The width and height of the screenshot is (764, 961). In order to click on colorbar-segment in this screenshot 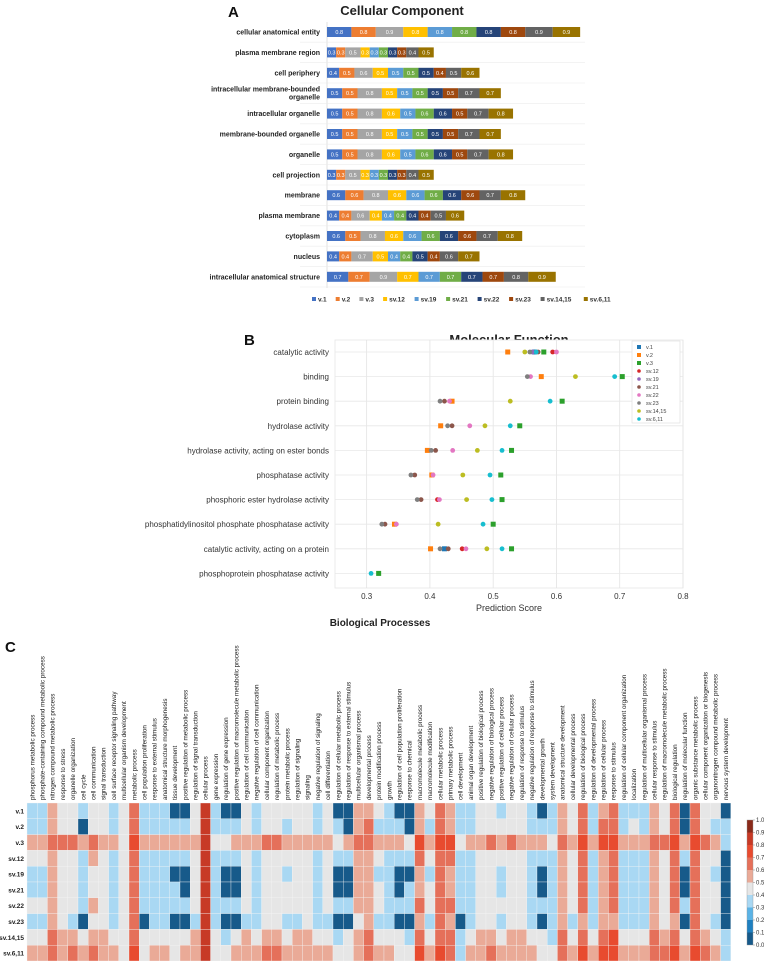, I will do `click(750, 876)`.